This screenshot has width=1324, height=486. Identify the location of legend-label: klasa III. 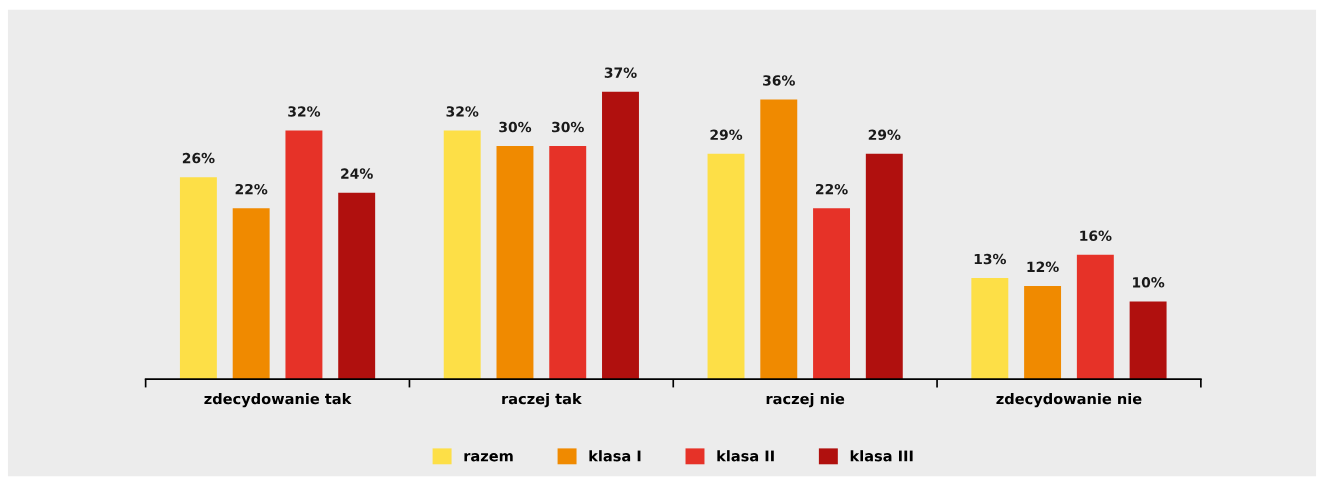
(881, 456).